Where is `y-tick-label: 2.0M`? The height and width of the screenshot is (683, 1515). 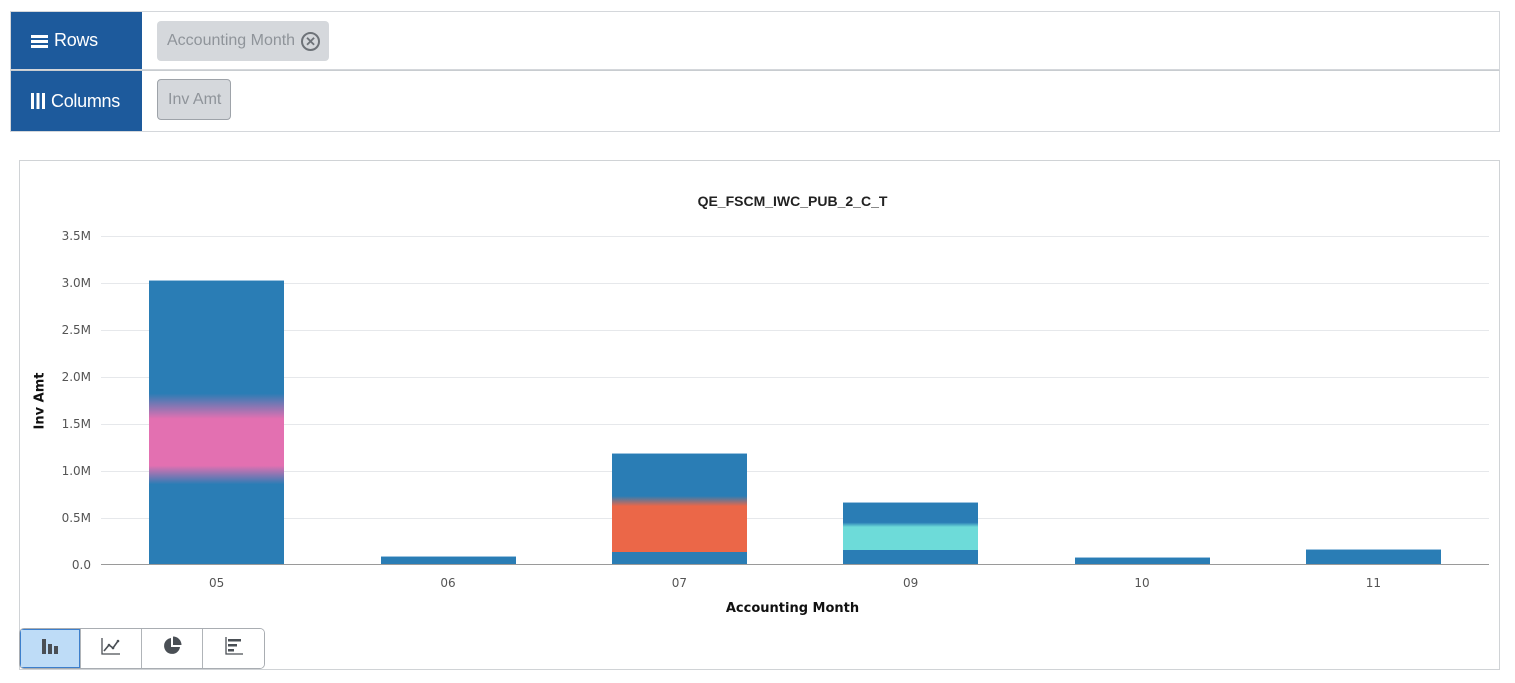
y-tick-label: 2.0M is located at coordinates (76, 377).